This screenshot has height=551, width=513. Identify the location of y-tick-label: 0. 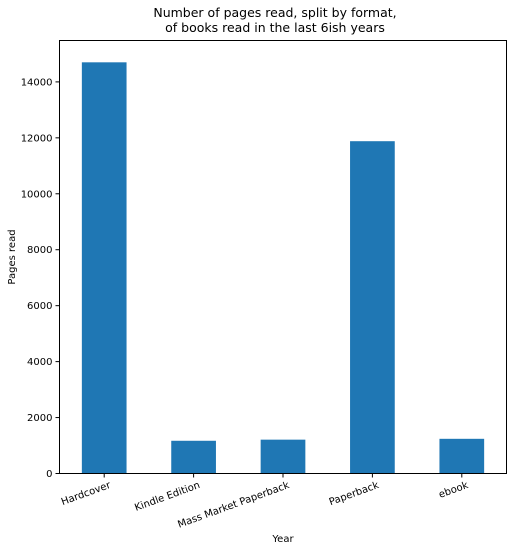
(49, 474).